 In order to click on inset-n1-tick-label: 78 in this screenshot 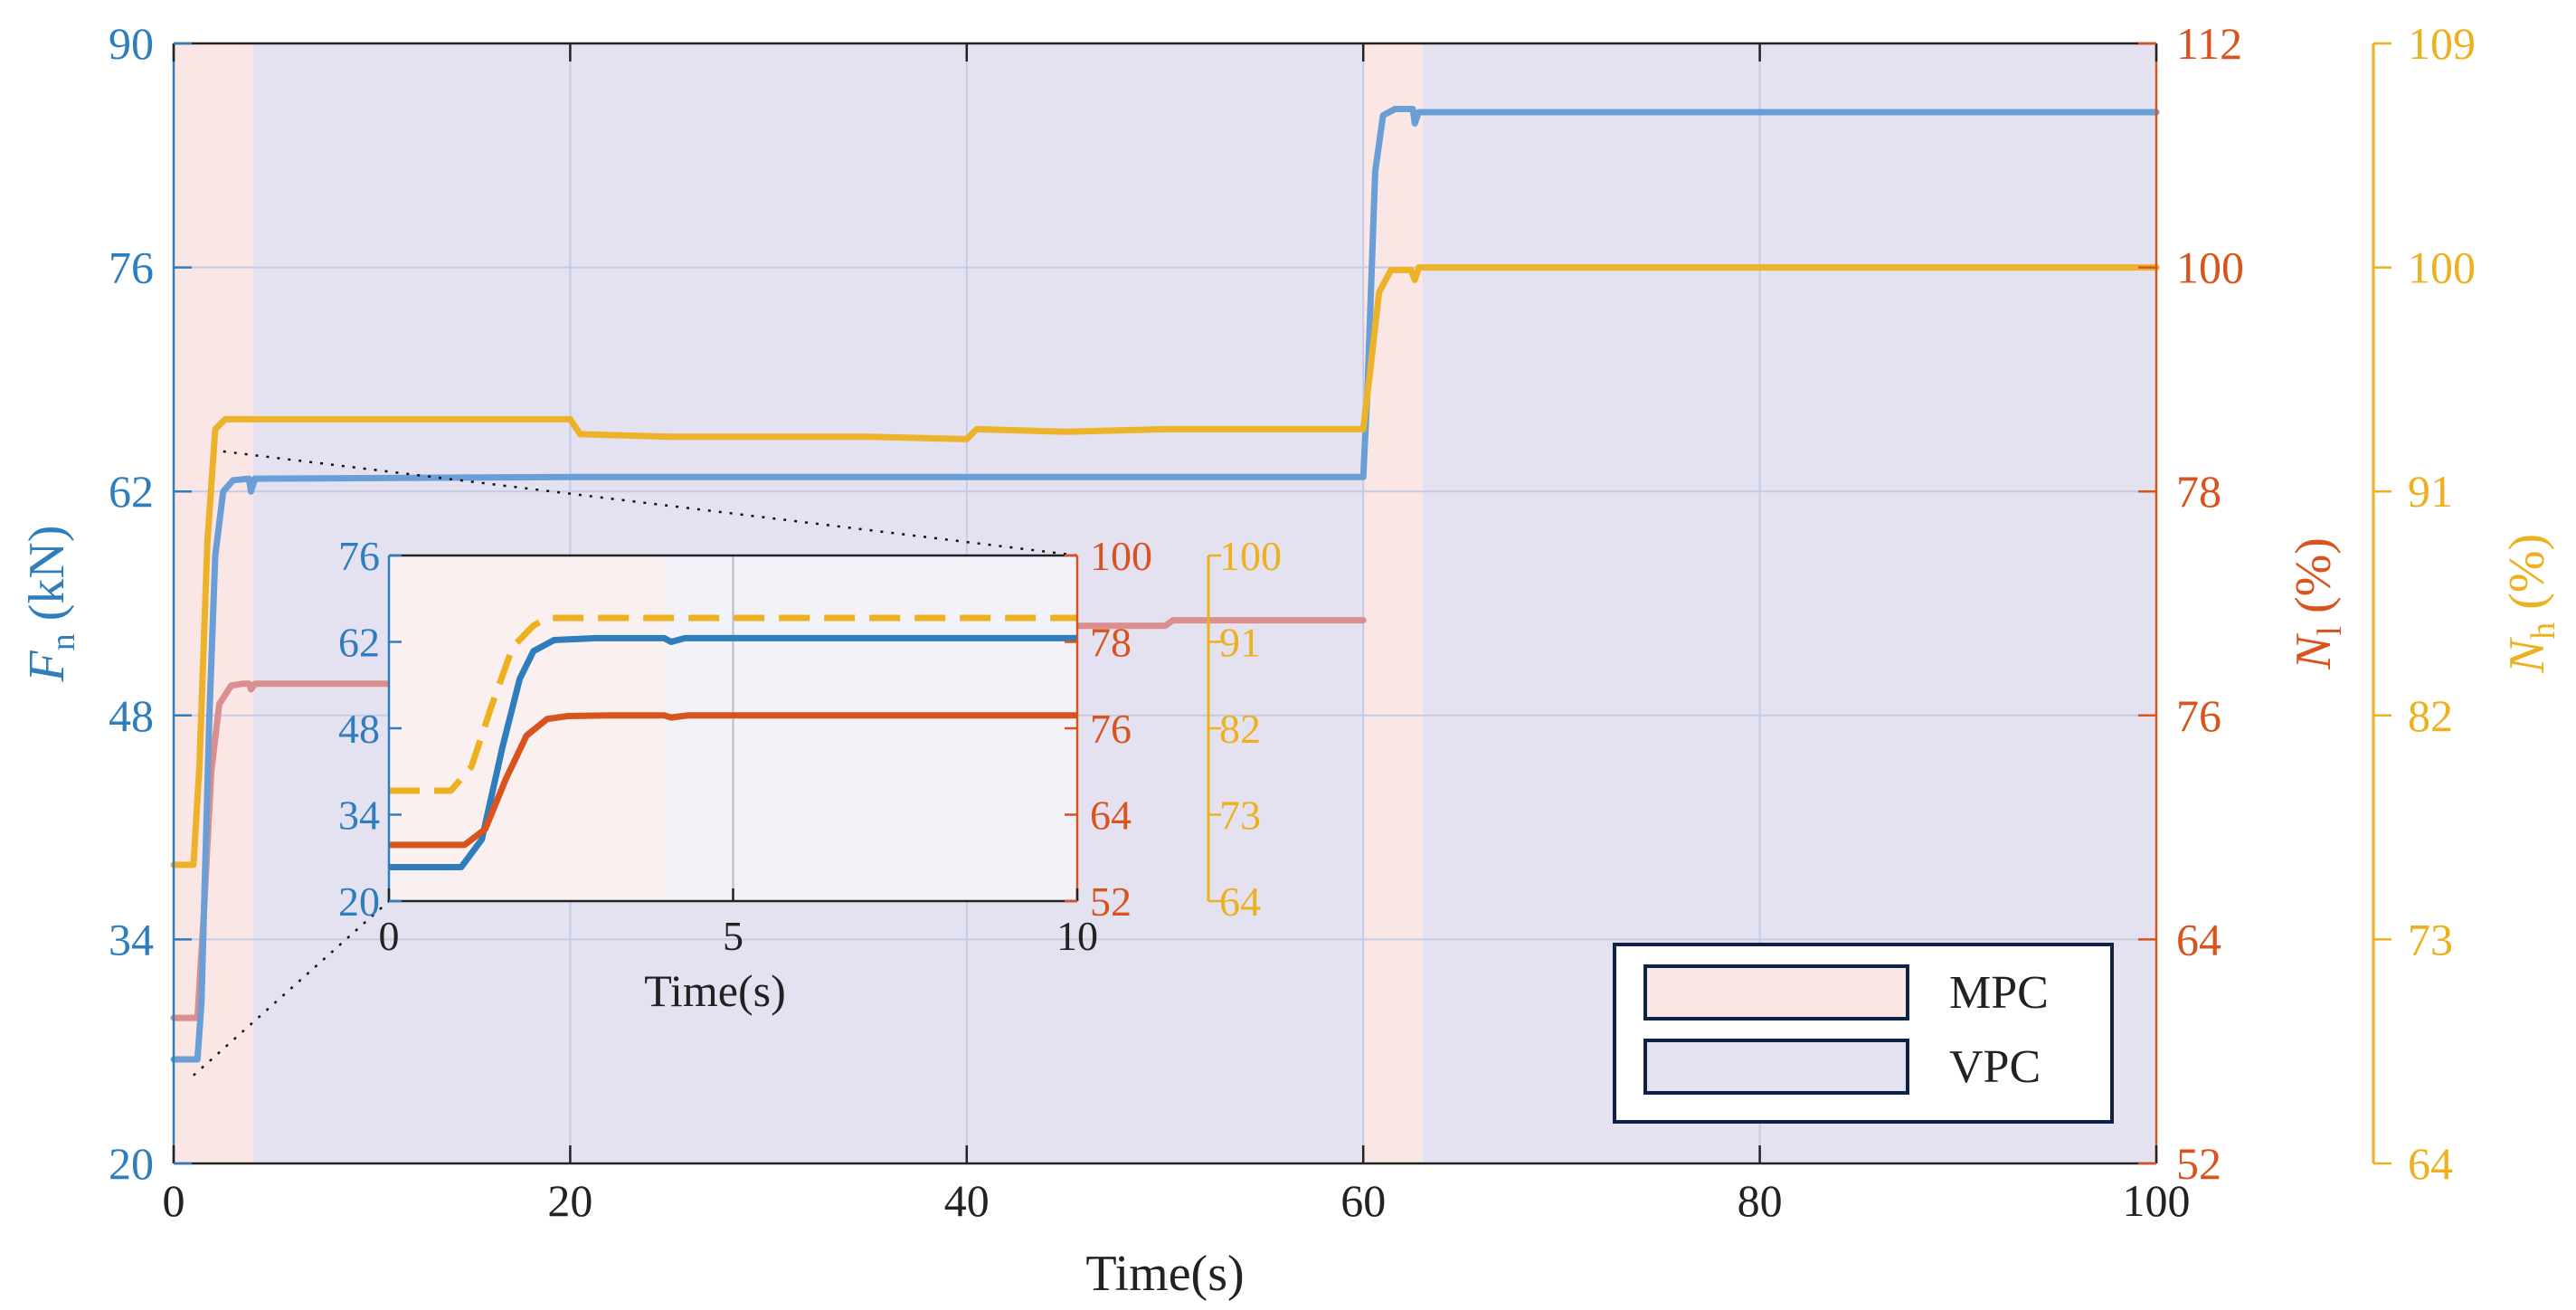, I will do `click(1111, 643)`.